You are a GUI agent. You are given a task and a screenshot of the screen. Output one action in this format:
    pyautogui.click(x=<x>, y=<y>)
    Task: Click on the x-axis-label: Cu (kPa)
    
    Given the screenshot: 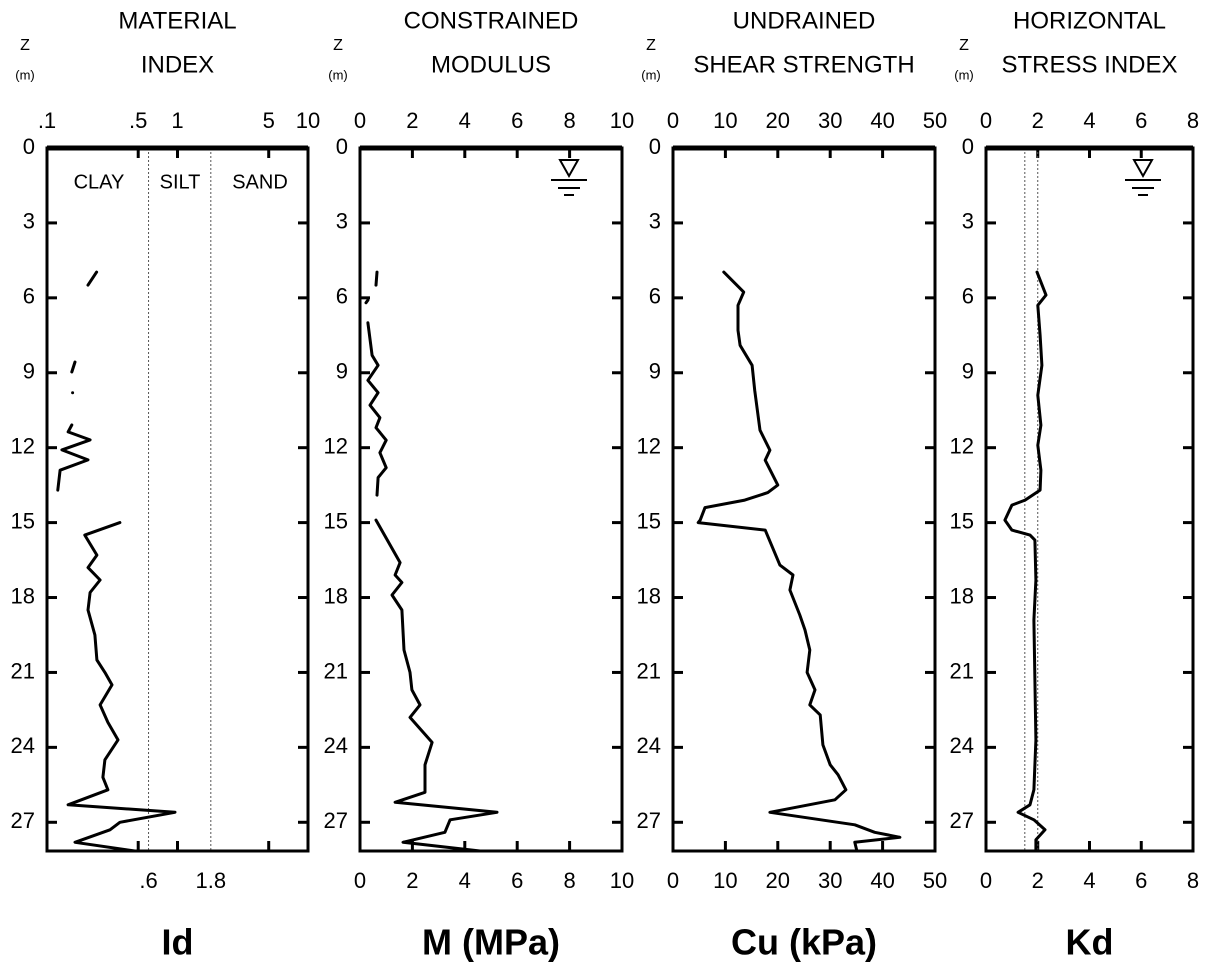 What is the action you would take?
    pyautogui.click(x=804, y=942)
    